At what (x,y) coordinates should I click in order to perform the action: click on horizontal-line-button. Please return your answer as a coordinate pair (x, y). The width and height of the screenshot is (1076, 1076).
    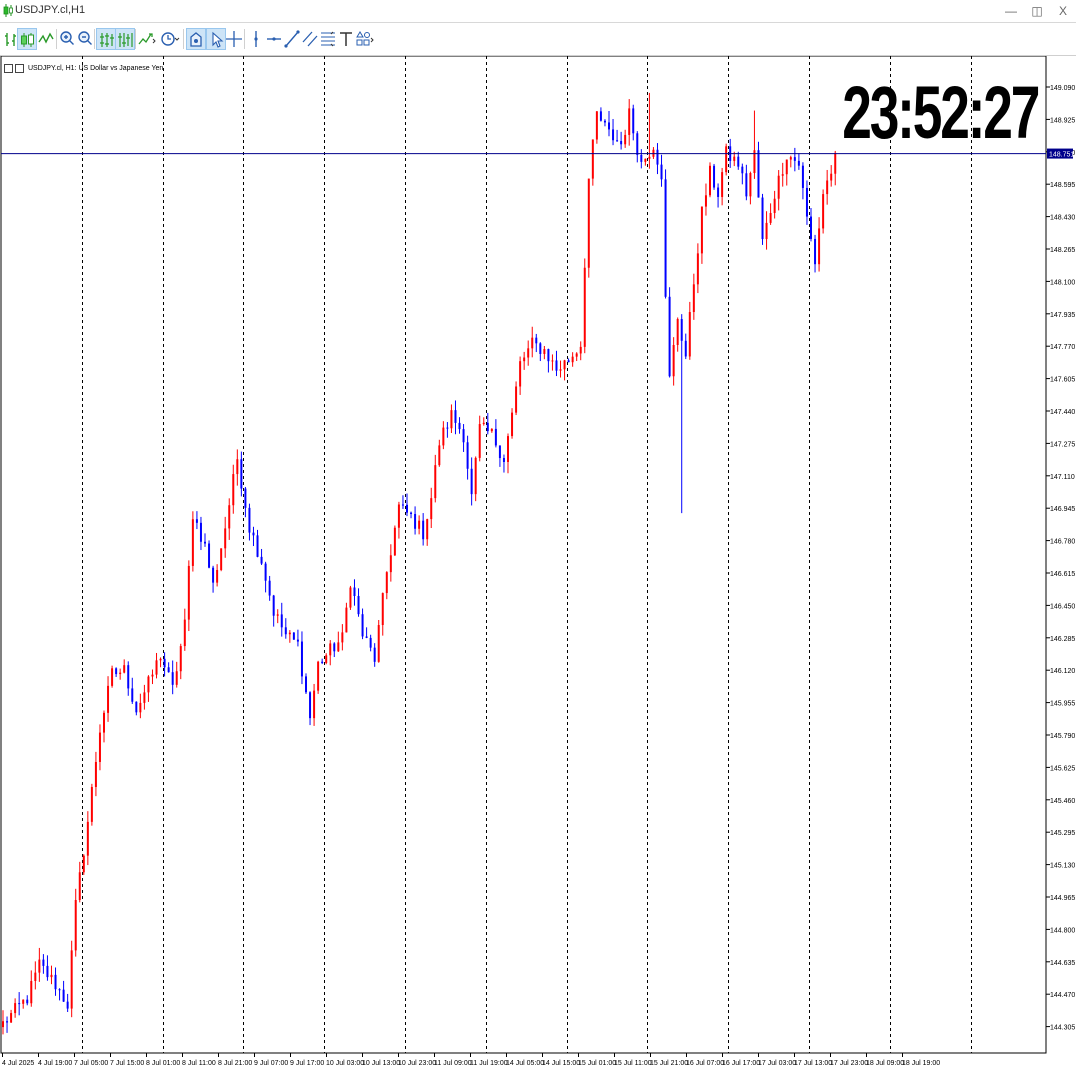
    Looking at the image, I should click on (274, 39).